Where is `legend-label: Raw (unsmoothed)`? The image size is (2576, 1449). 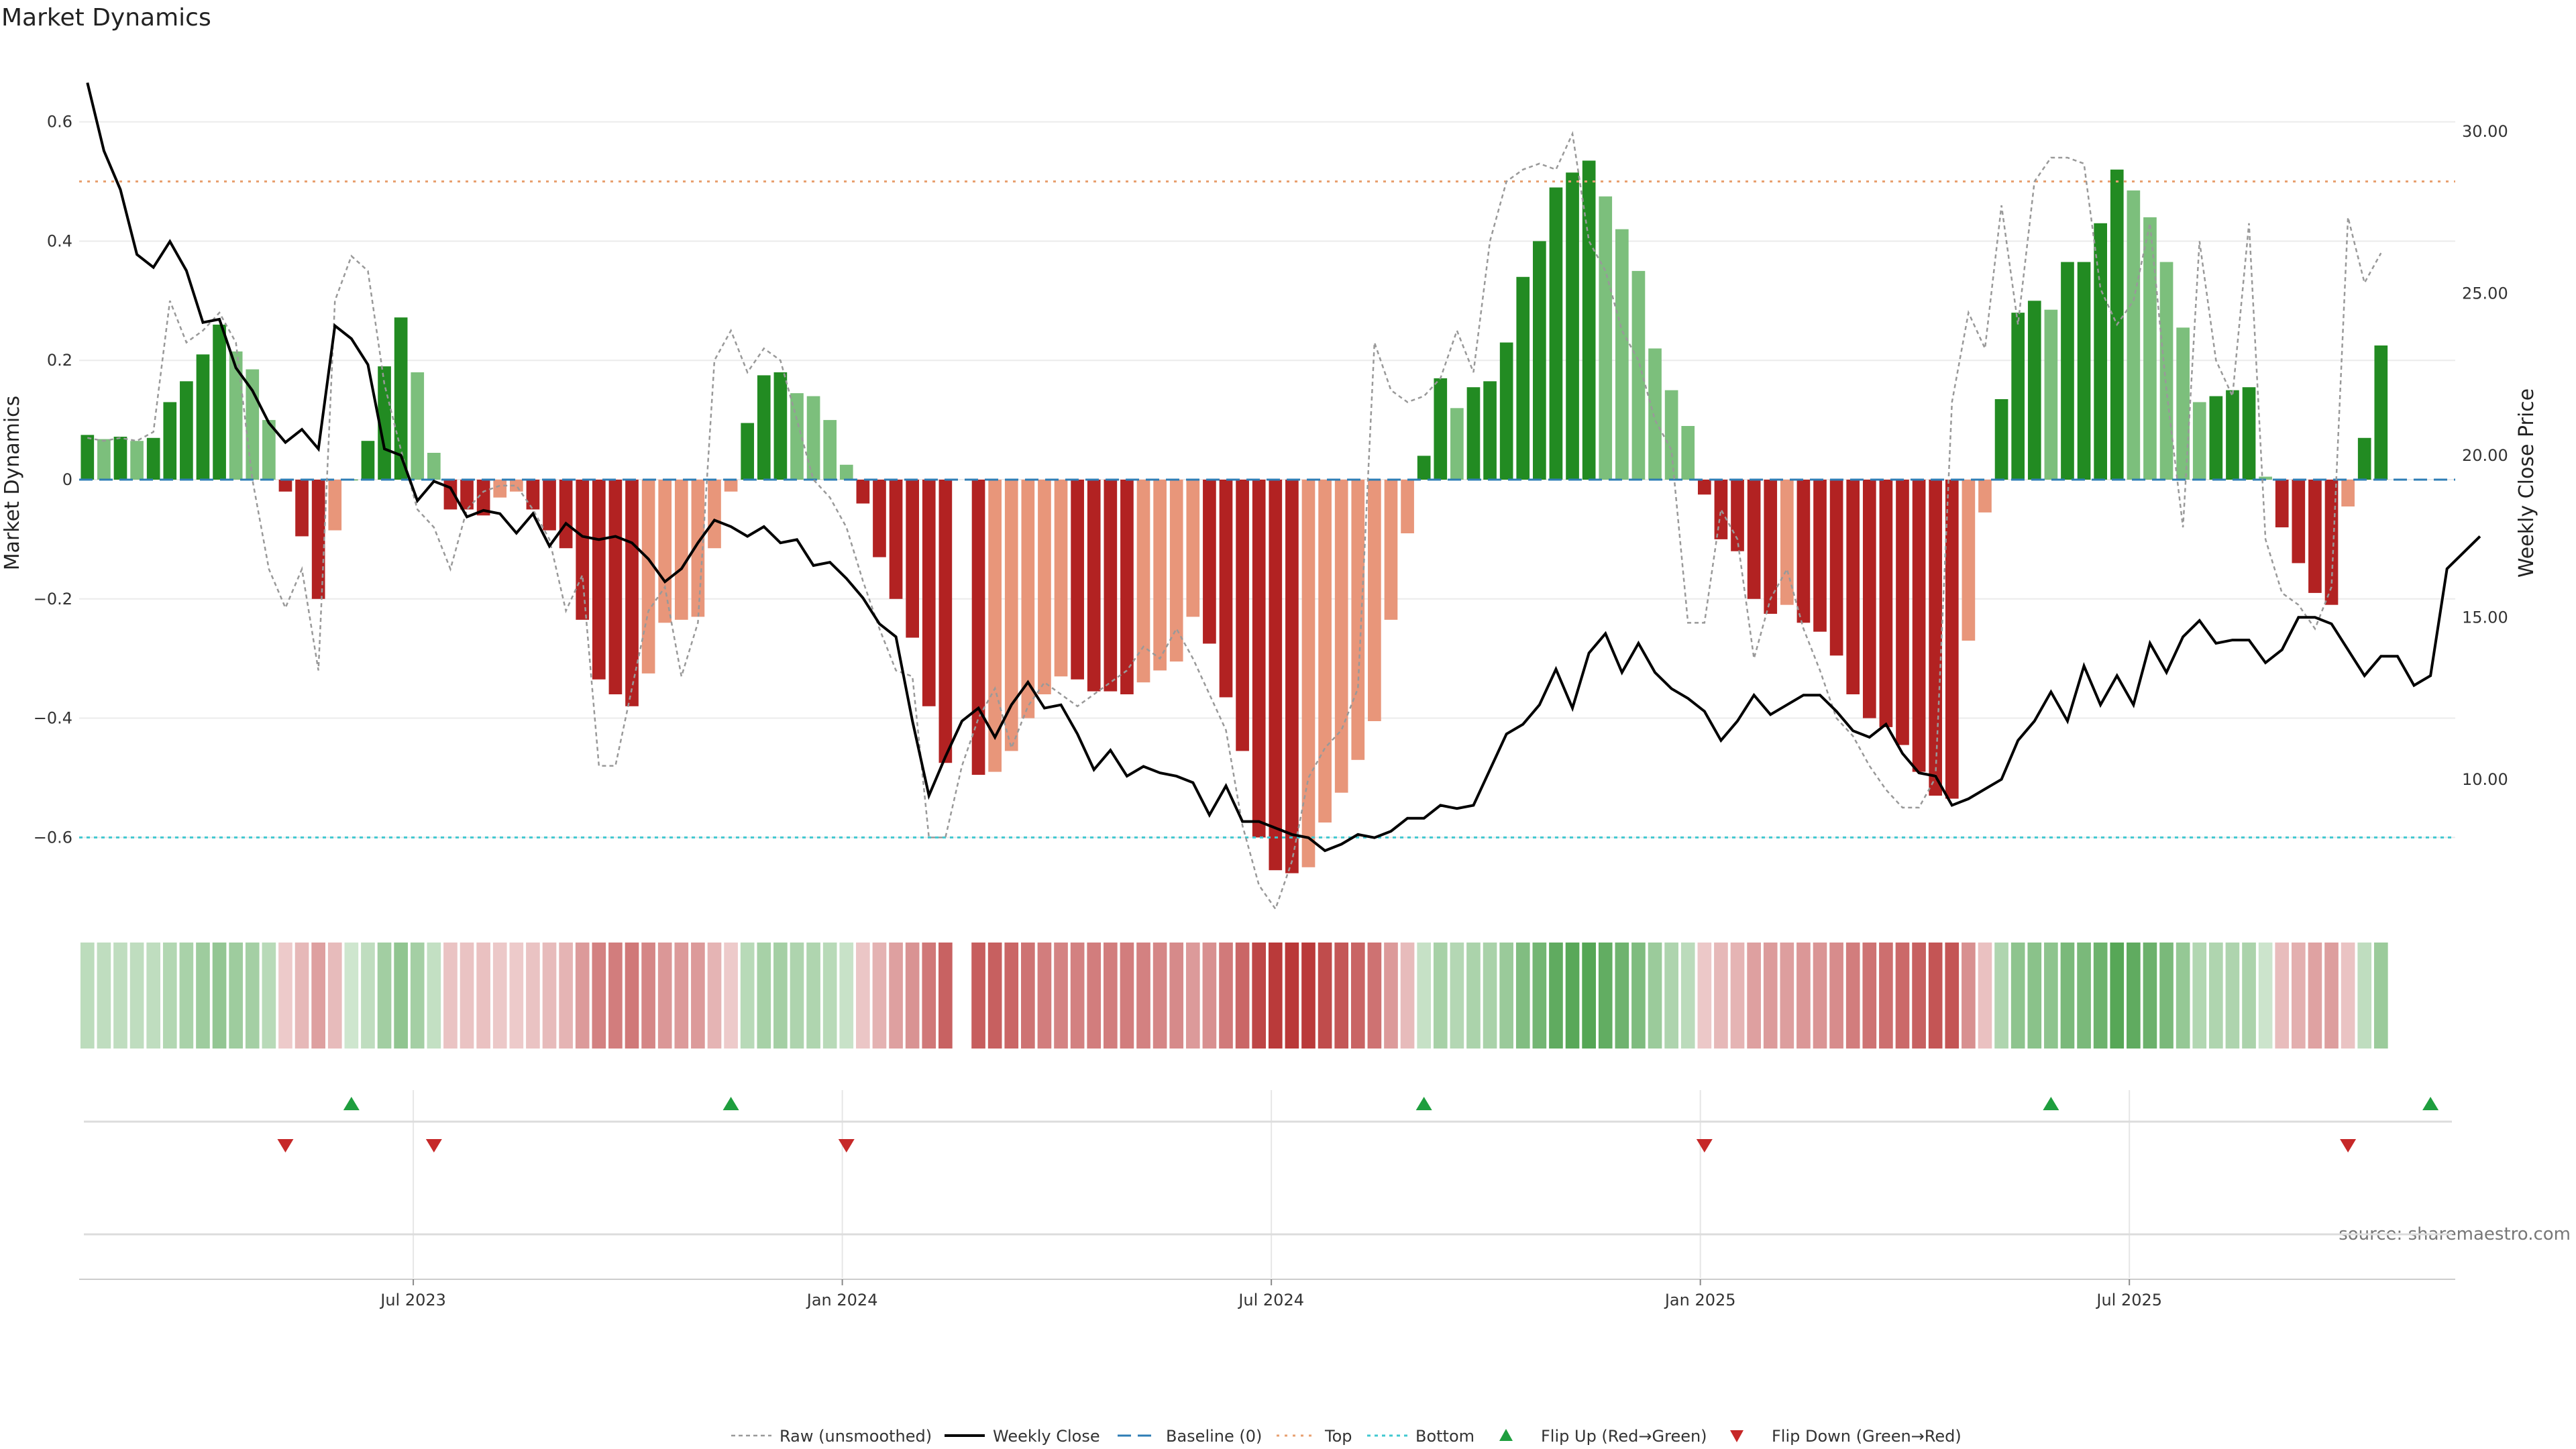 legend-label: Raw (unsmoothed) is located at coordinates (856, 1436).